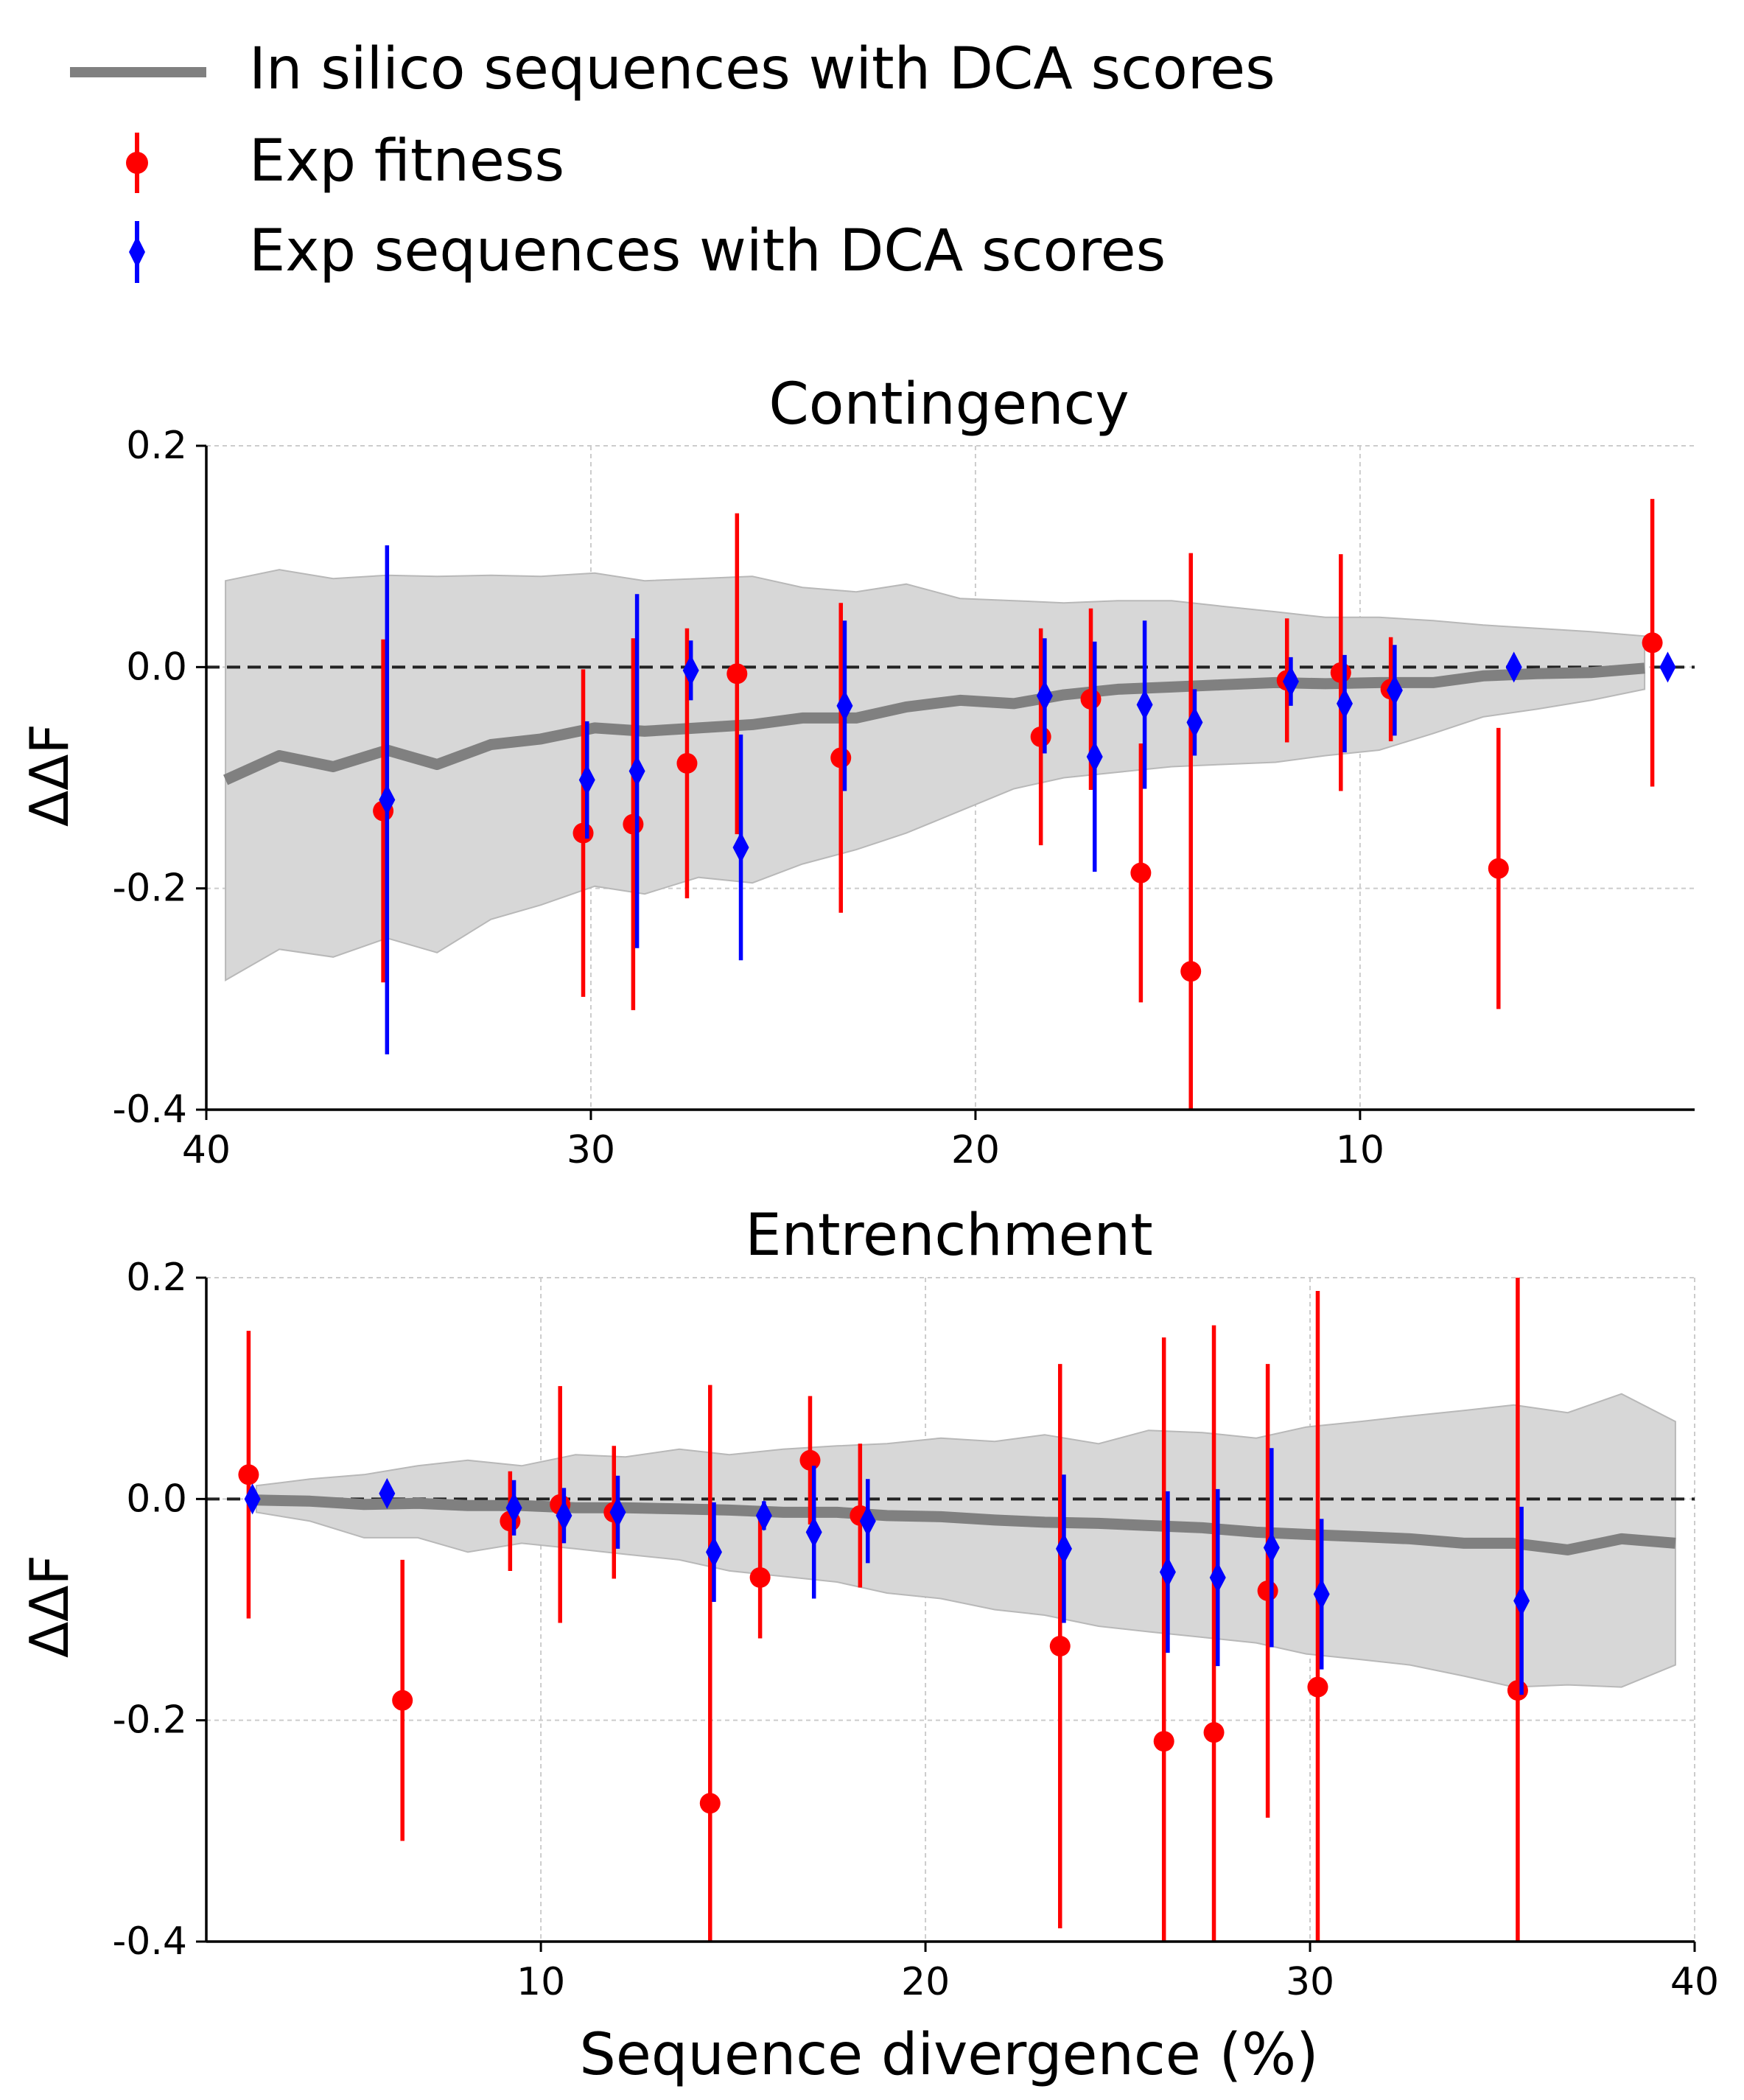  Describe the element at coordinates (137, 252) in the screenshot. I see `legend-diamond-marker` at that location.